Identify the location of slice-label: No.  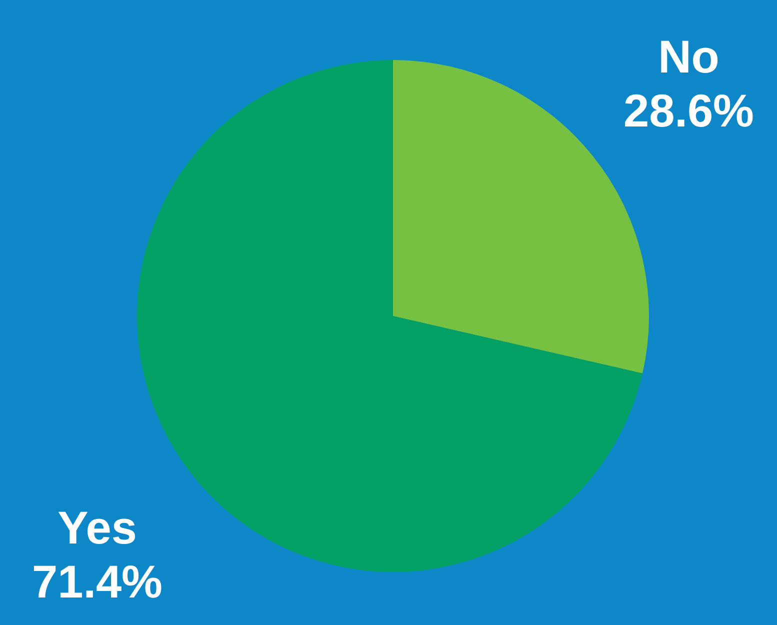
(689, 56).